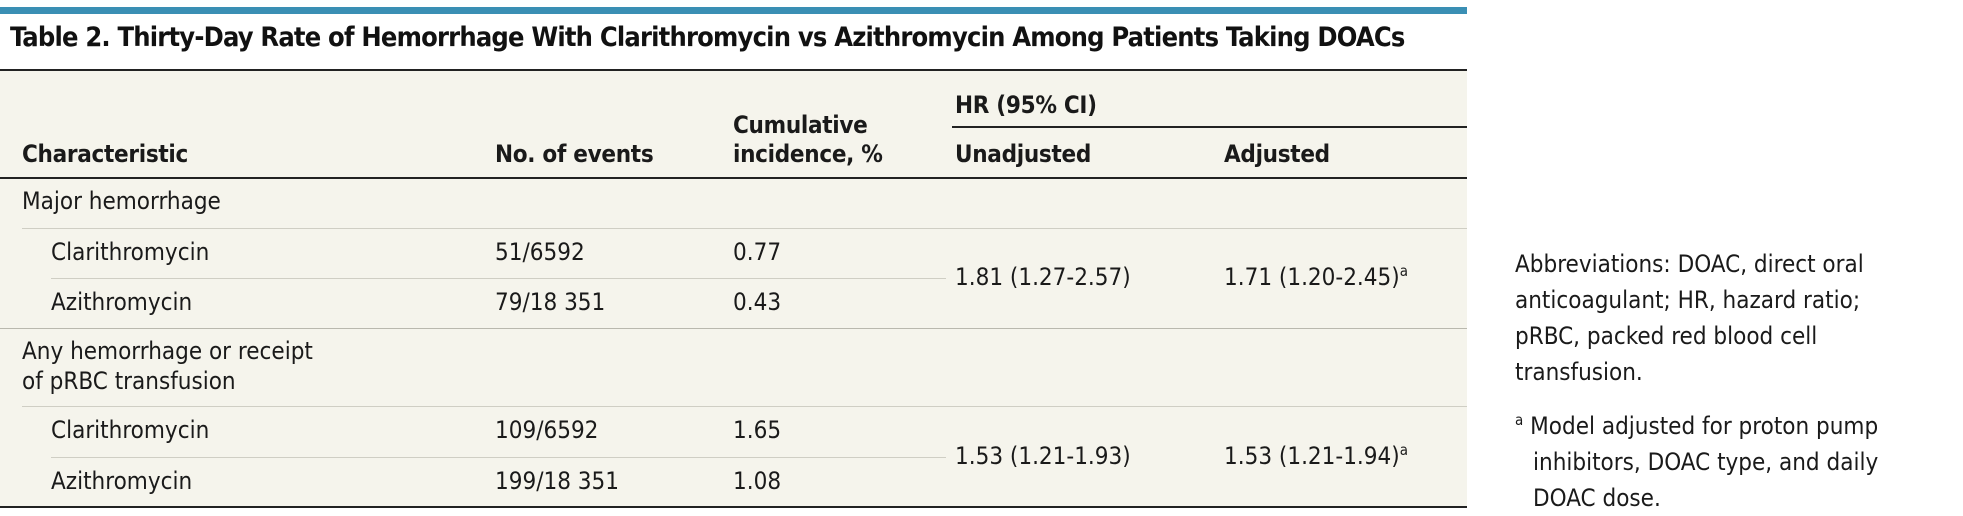 Image resolution: width=1963 pixels, height=516 pixels. I want to click on table-row-events: 109/6592, so click(547, 430).